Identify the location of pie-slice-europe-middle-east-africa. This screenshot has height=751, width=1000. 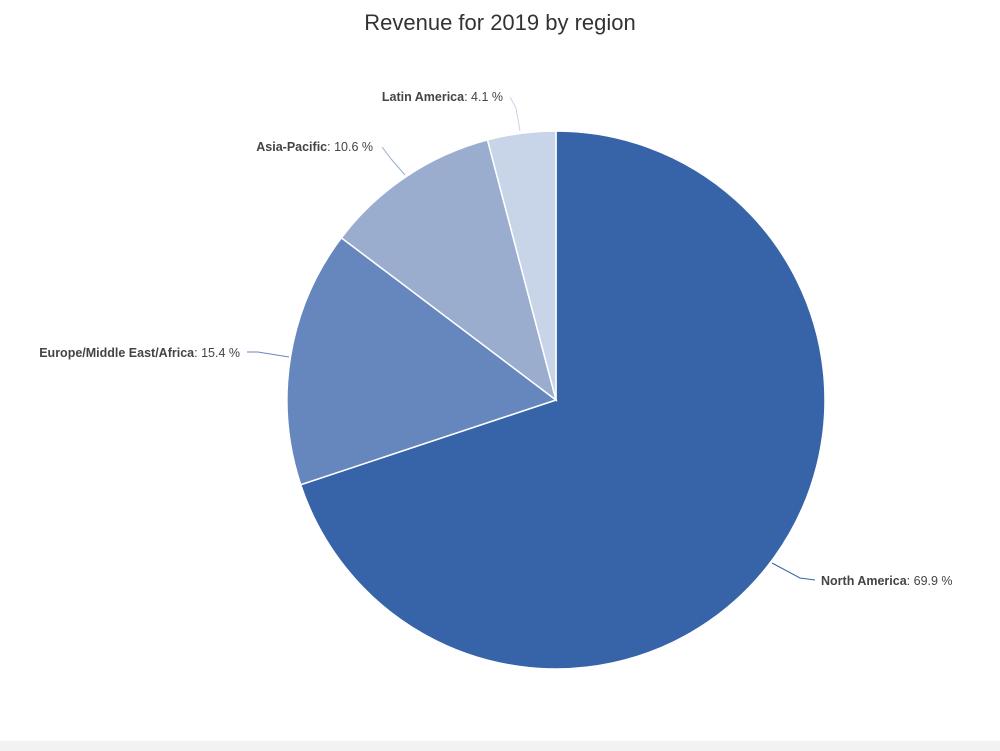
(422, 361).